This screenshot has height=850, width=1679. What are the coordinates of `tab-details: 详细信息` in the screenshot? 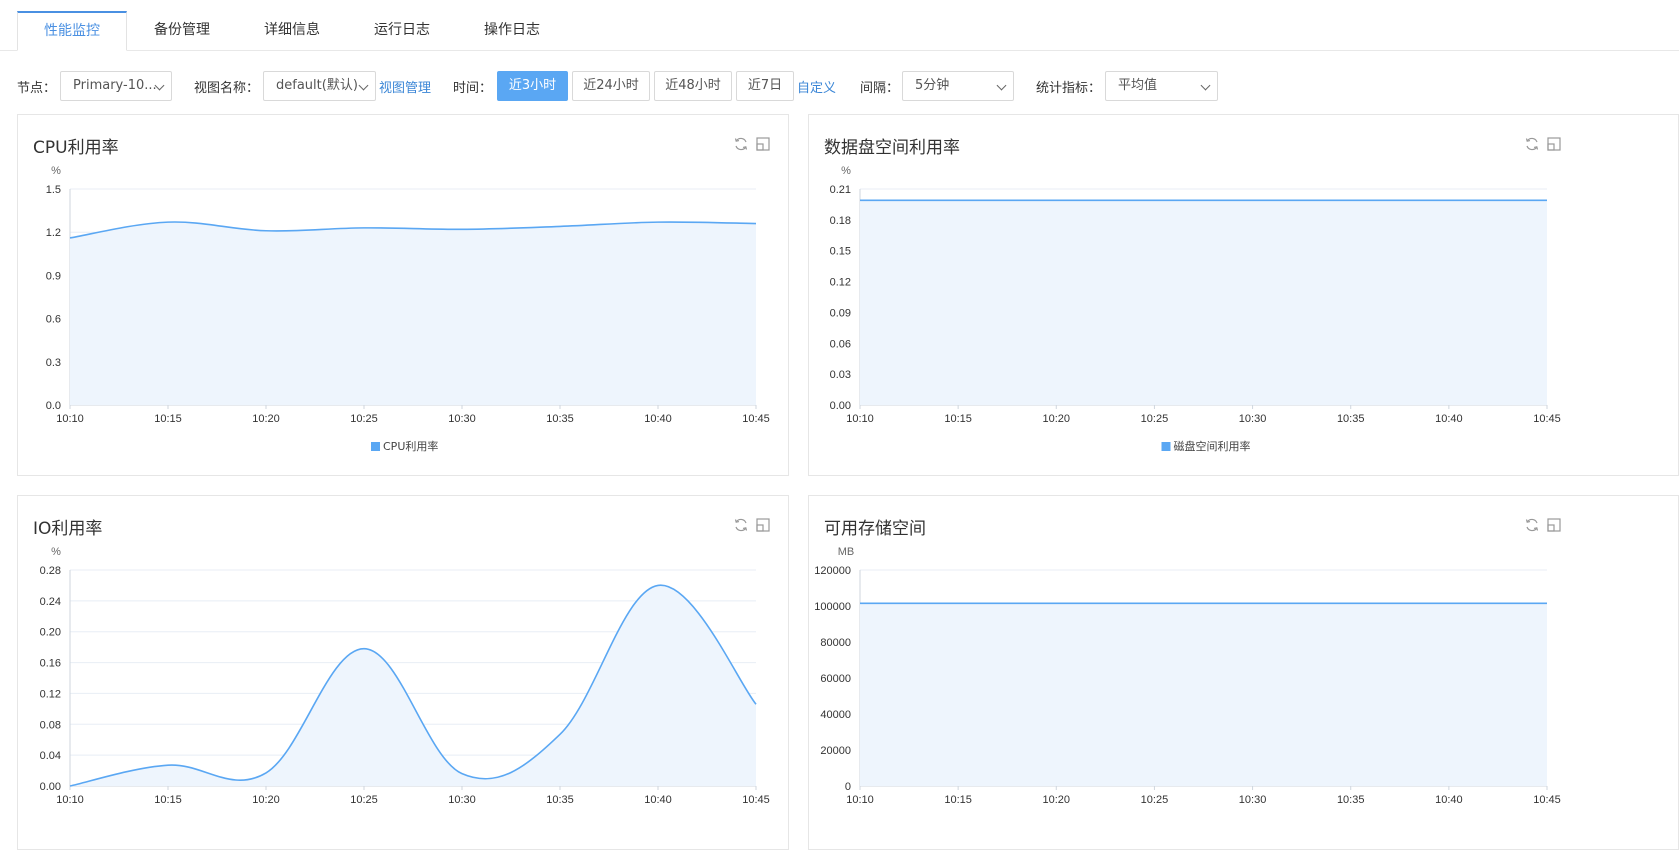 It's located at (292, 30).